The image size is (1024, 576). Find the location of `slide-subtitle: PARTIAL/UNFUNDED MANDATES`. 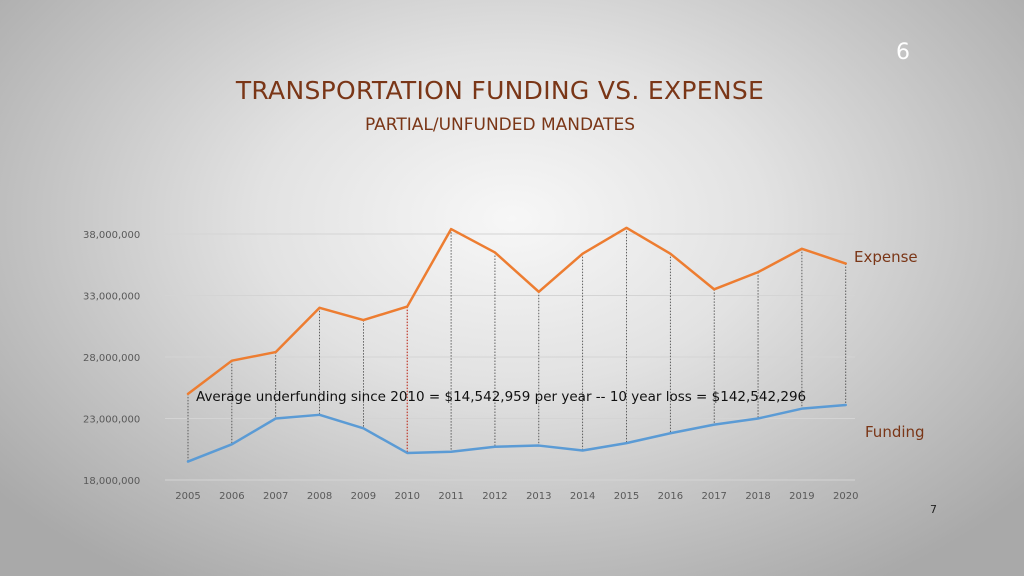

slide-subtitle: PARTIAL/UNFUNDED MANDATES is located at coordinates (500, 125).